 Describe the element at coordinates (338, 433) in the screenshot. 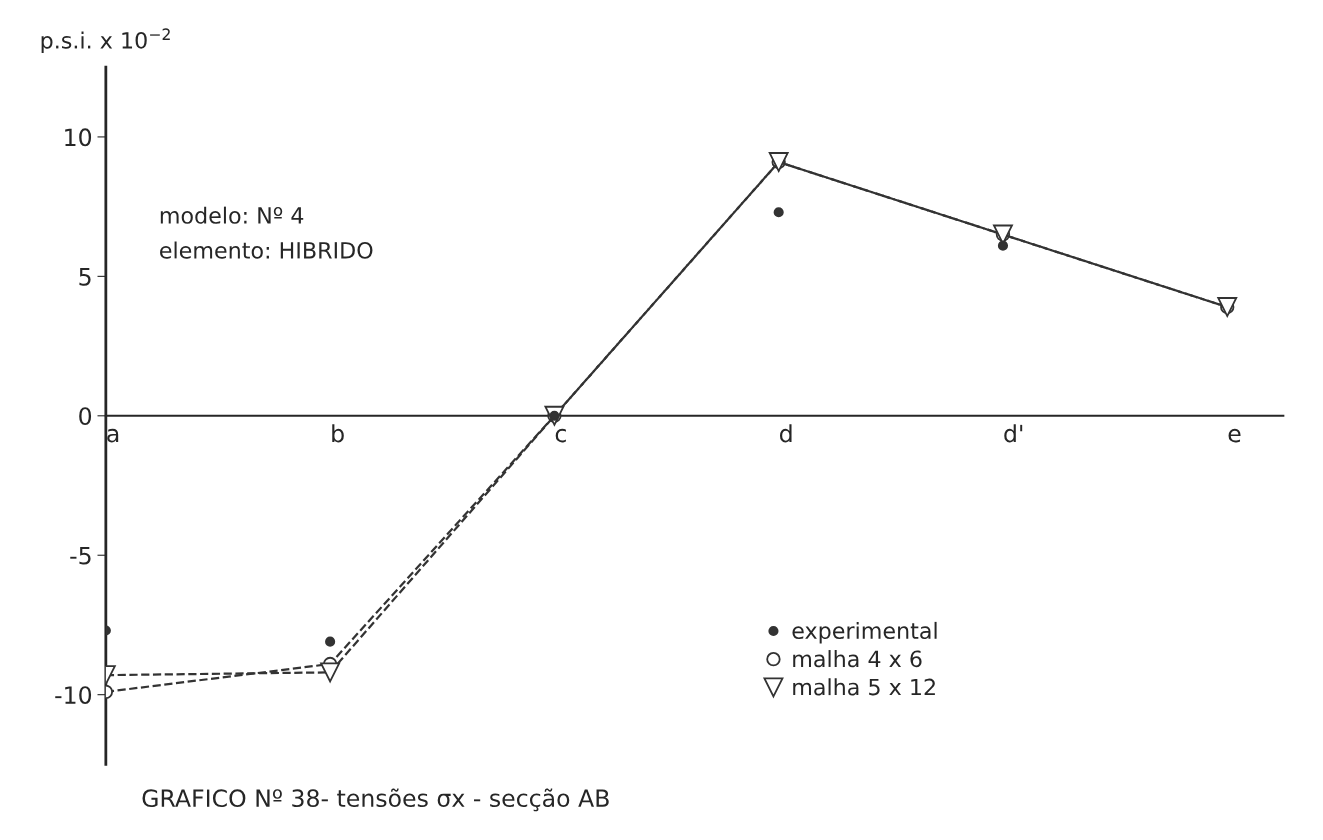

I see `x-tick-label: b` at that location.